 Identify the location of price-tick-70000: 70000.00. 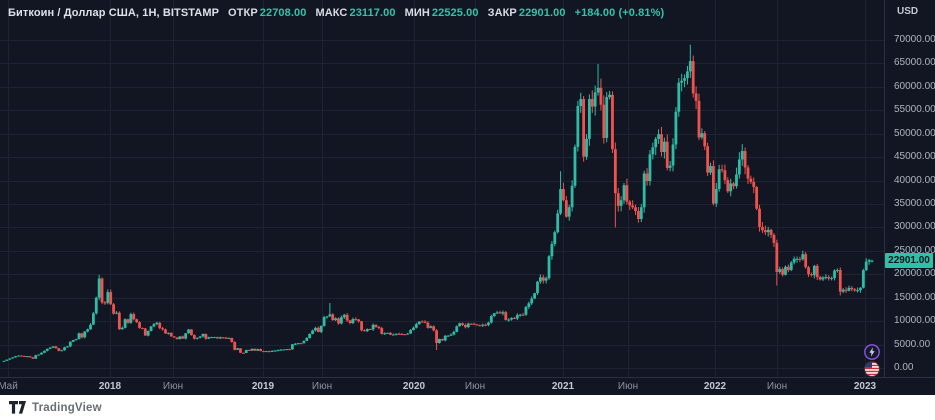
(914, 39).